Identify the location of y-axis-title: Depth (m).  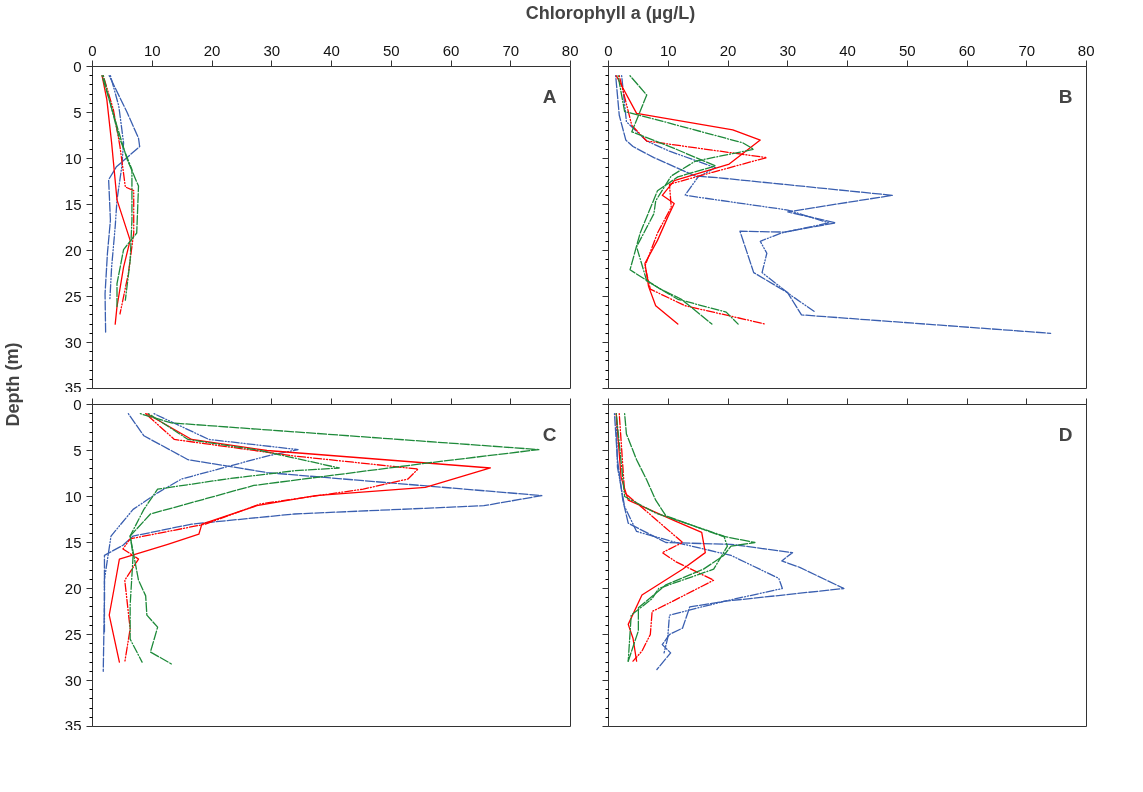
(12, 384).